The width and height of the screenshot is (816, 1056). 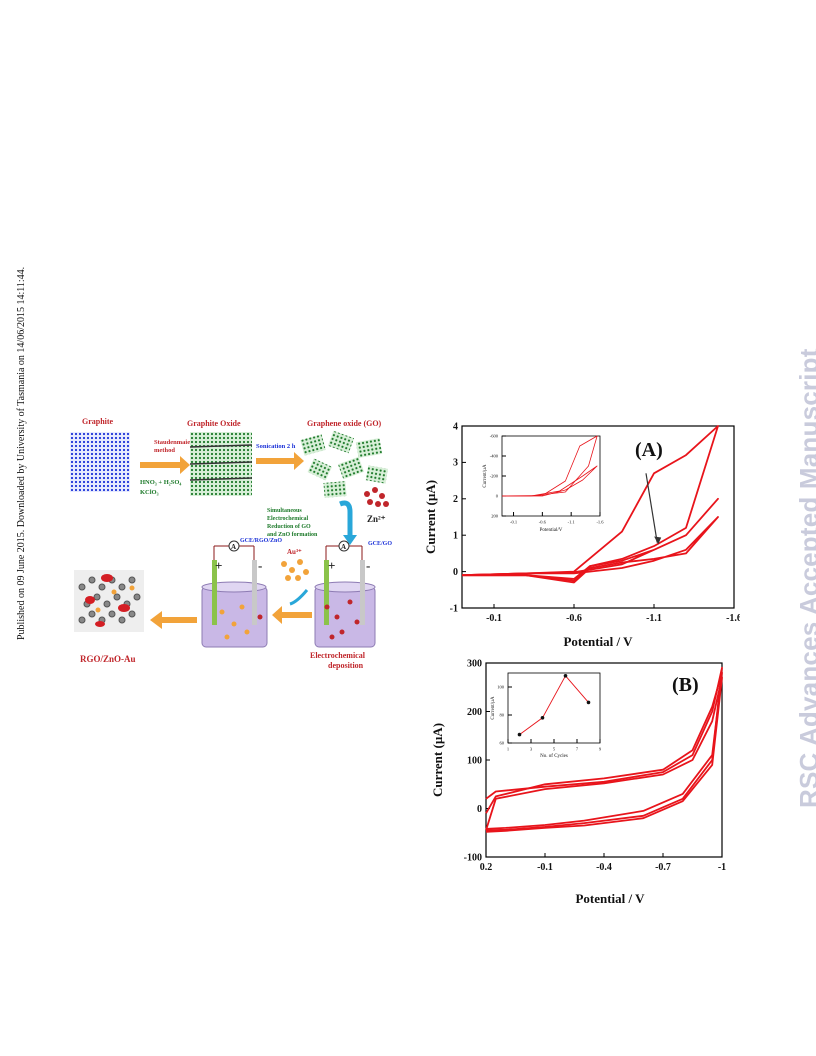 I want to click on a-xtick-label-0: -0.1, so click(x=494, y=618).